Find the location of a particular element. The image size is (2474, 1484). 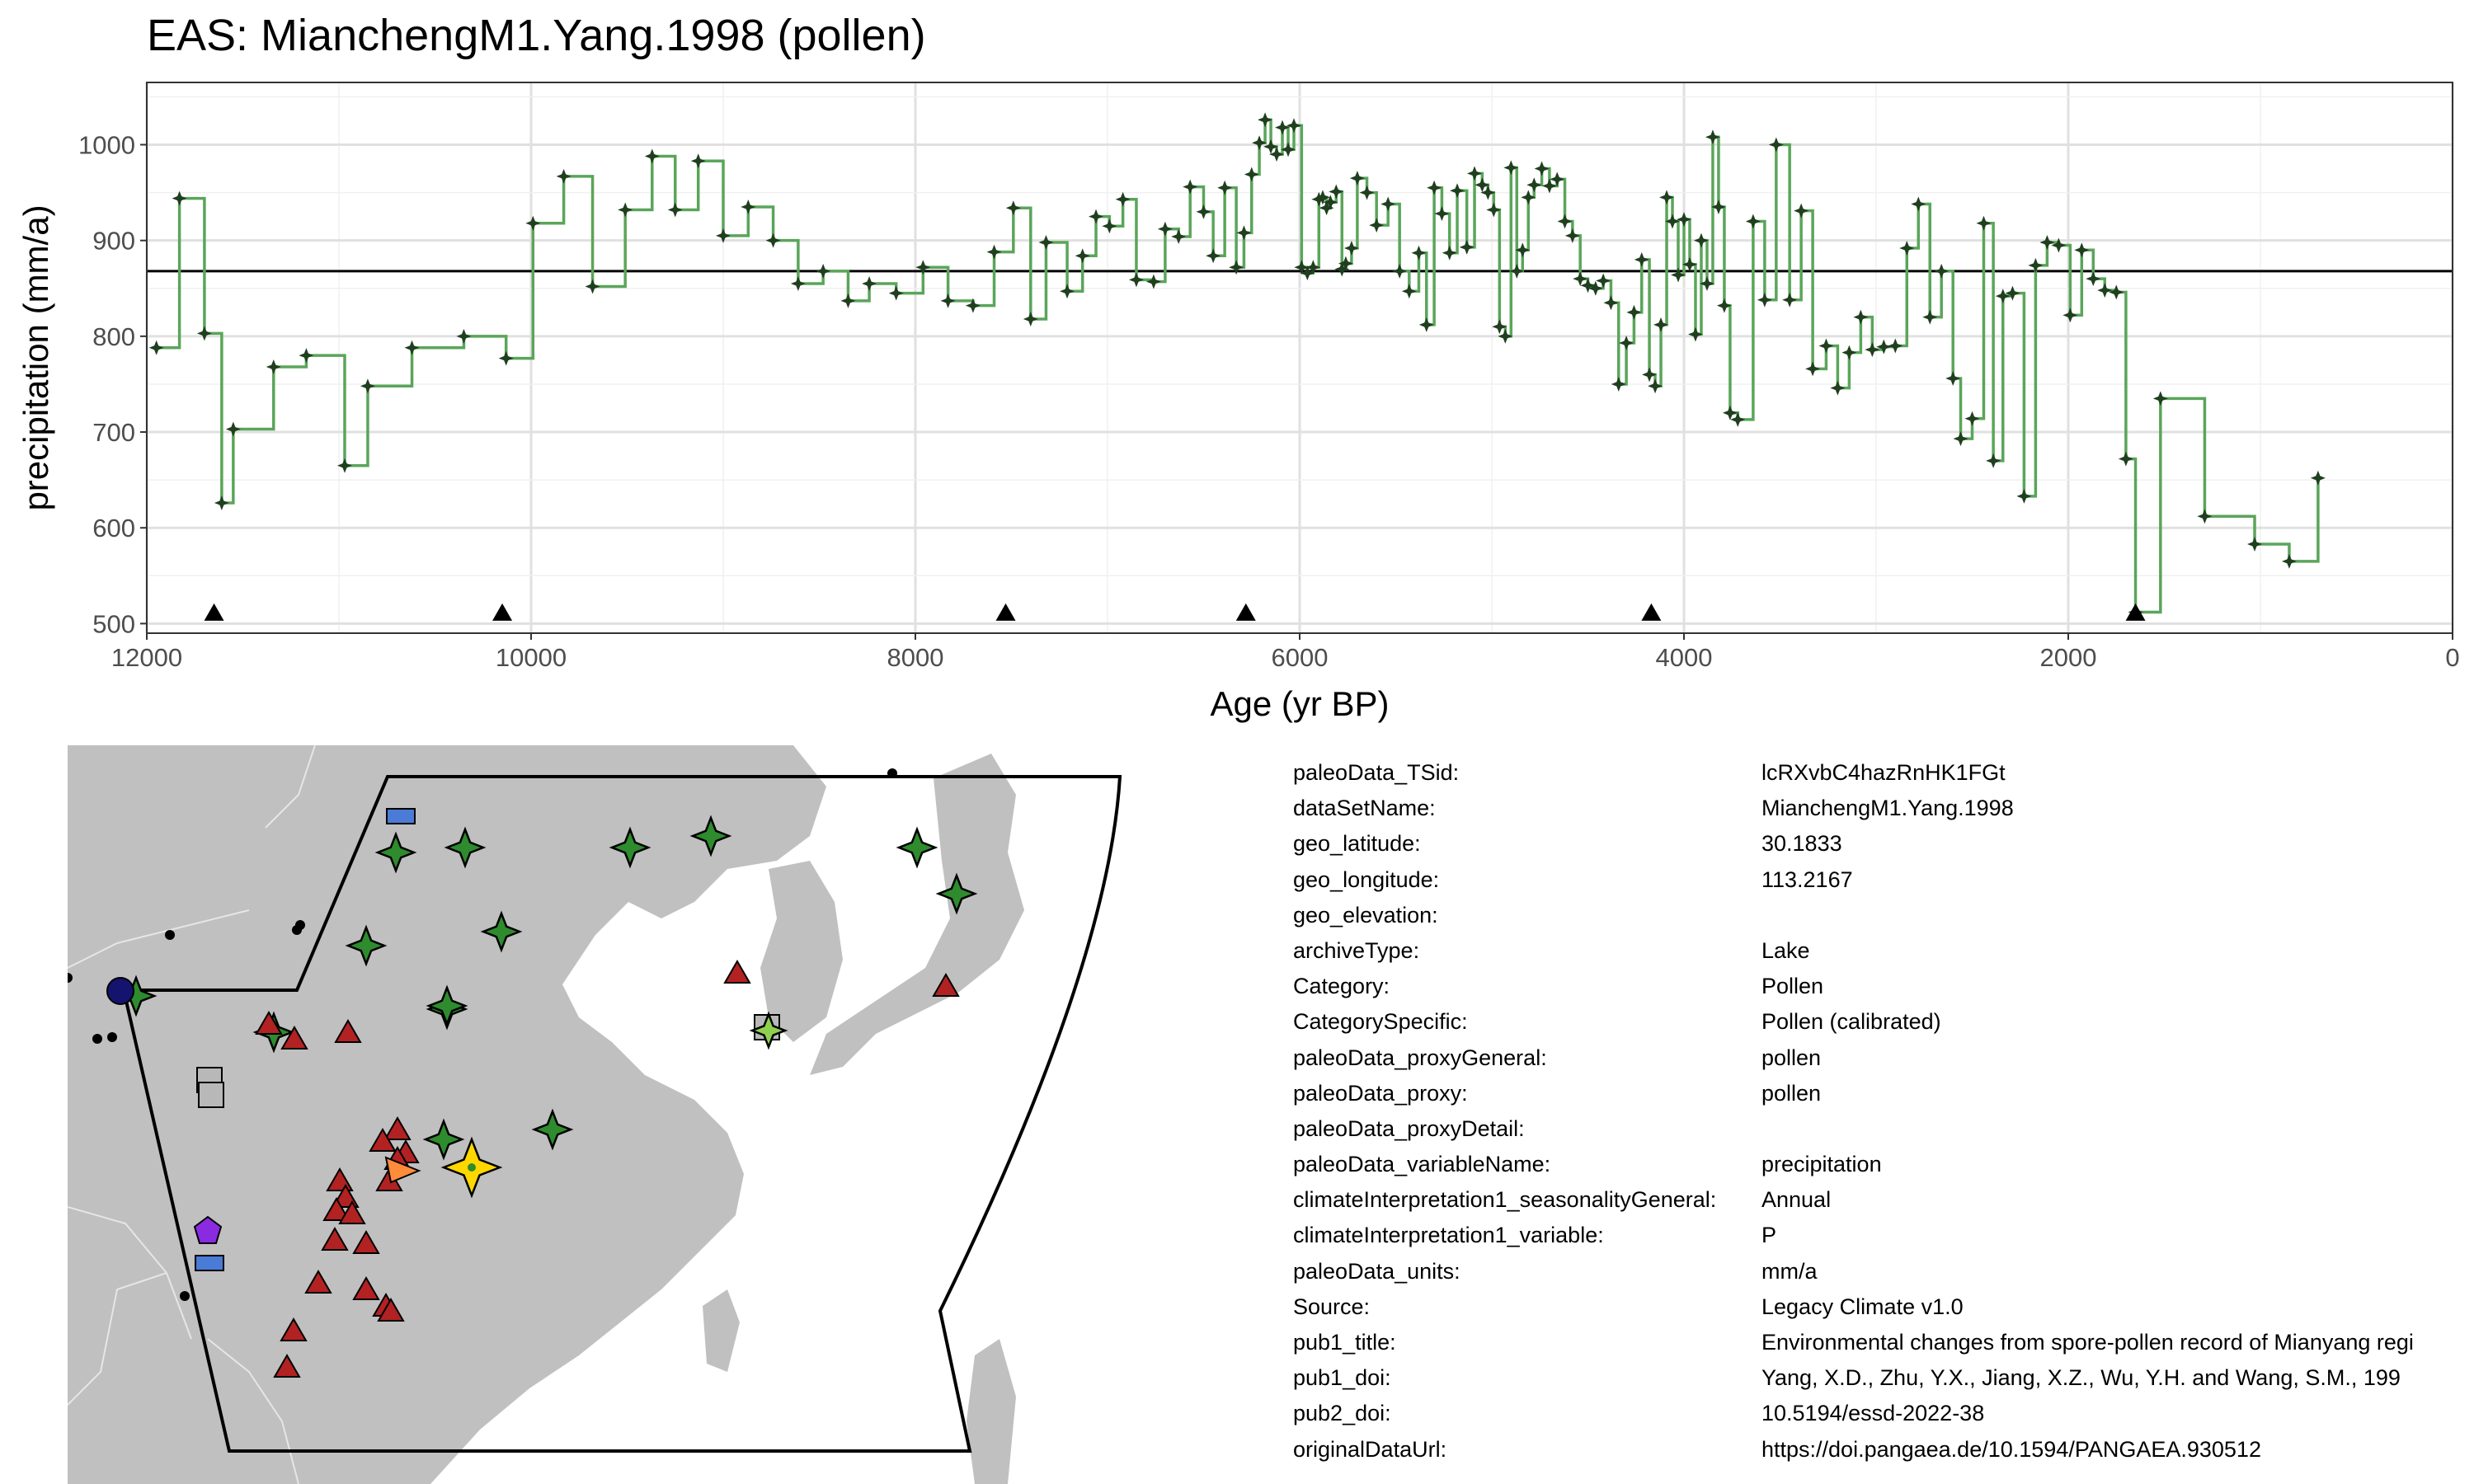

site-pentagon is located at coordinates (208, 1229).